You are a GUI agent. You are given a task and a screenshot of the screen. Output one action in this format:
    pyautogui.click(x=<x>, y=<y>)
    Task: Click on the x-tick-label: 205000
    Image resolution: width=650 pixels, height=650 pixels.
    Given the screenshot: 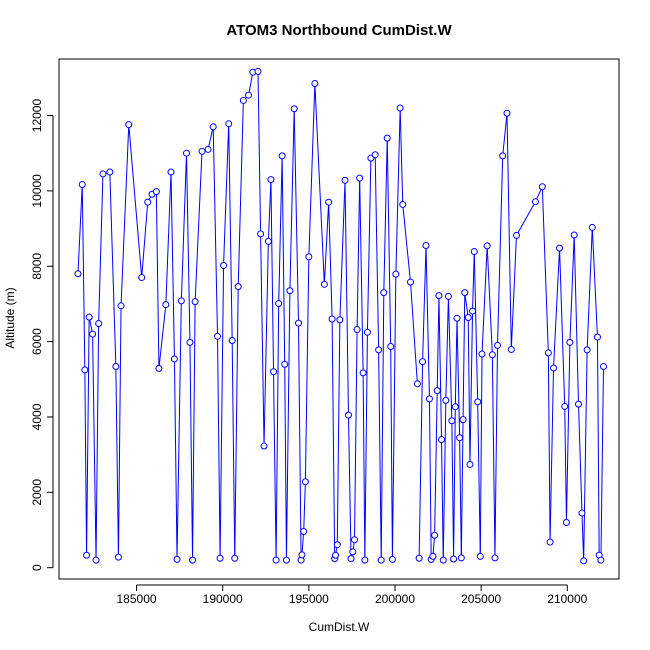 What is the action you would take?
    pyautogui.click(x=481, y=599)
    